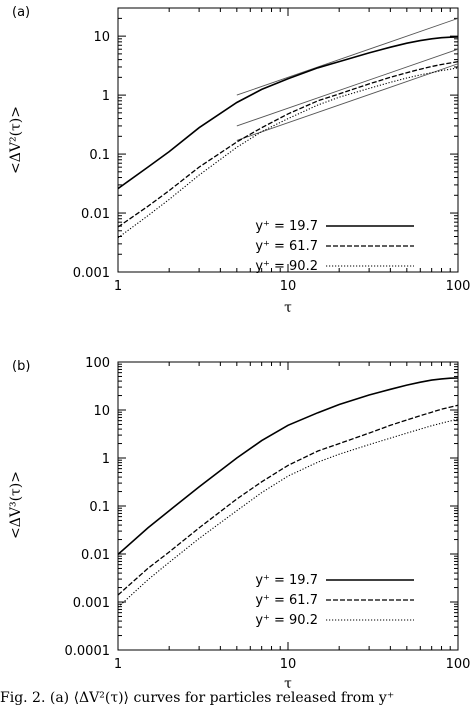  I want to click on panel-a-x-tick-labels: 1 10 100, so click(292, 286).